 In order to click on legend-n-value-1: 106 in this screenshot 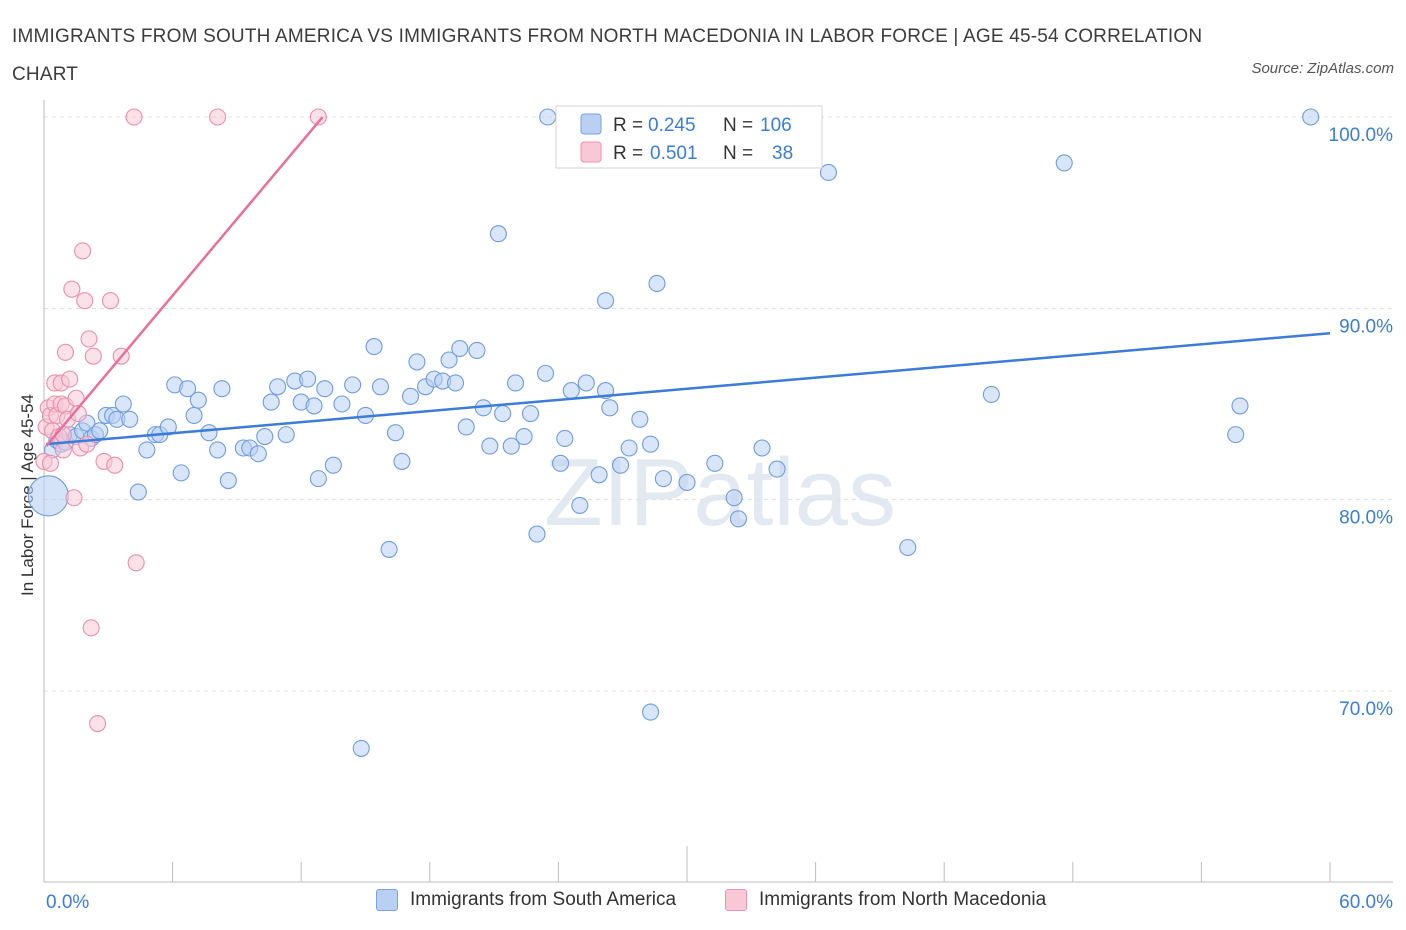, I will do `click(776, 125)`.